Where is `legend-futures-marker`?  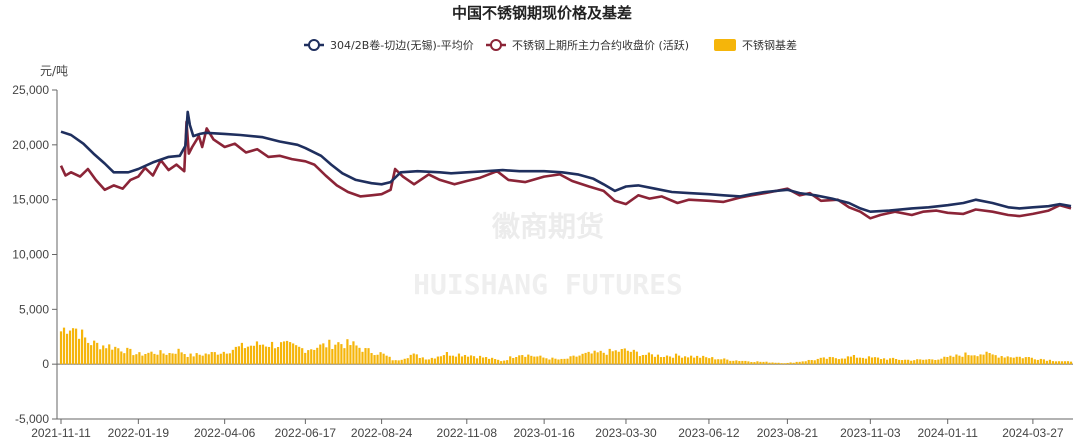
legend-futures-marker is located at coordinates (496, 45).